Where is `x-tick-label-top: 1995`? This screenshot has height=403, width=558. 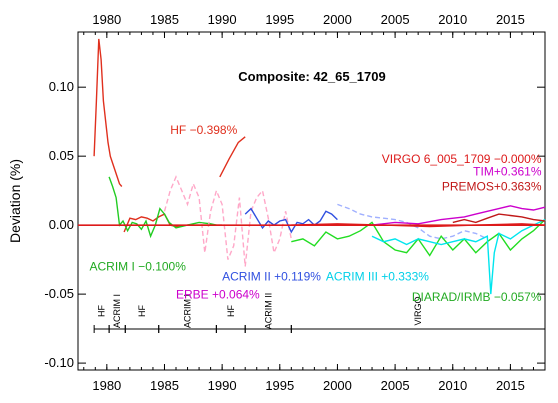
x-tick-label-top: 1995 is located at coordinates (279, 19).